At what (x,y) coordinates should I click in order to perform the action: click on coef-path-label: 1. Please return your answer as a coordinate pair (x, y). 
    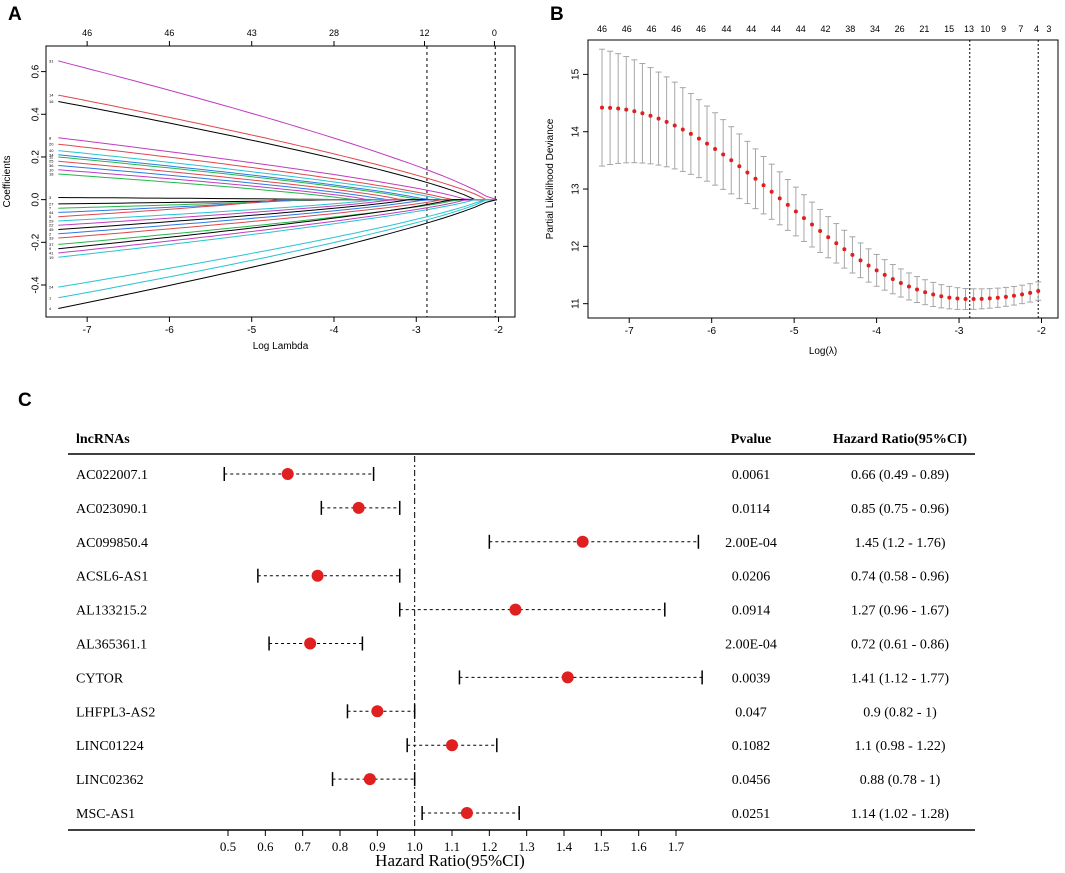
    Looking at the image, I should click on (50, 297).